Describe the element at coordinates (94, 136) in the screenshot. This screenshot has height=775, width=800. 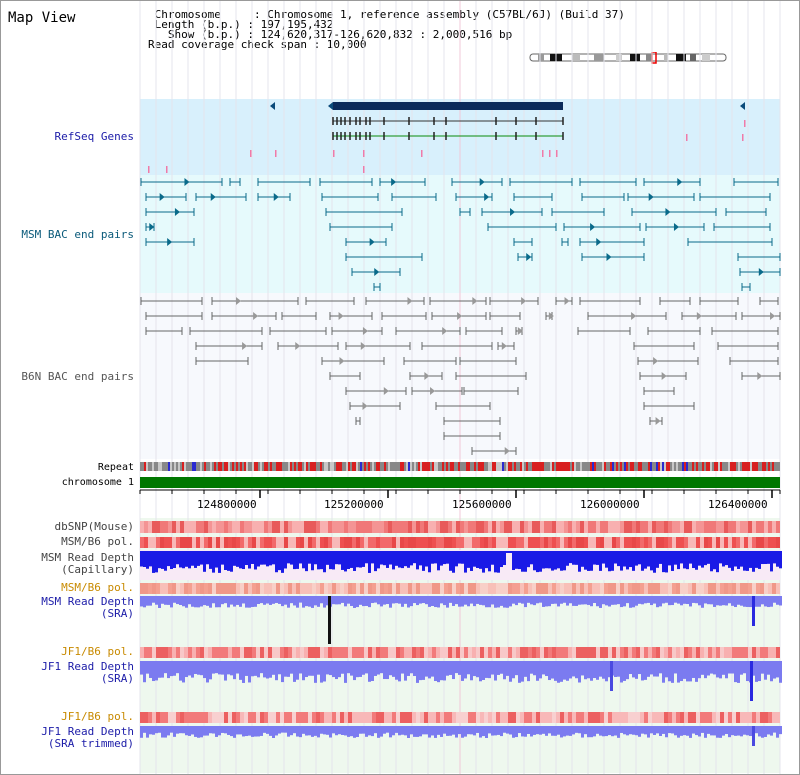
I see `refseq-label: RefSeq Genes` at that location.